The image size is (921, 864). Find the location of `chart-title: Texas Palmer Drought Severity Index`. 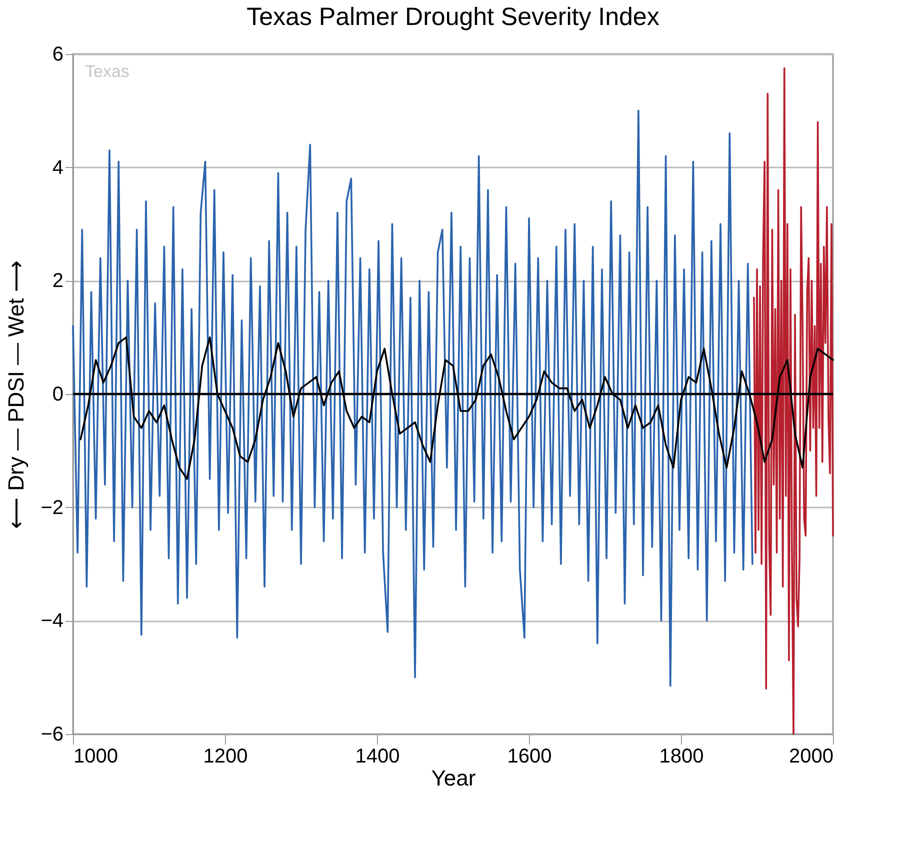

chart-title: Texas Palmer Drought Severity Index is located at coordinates (453, 17).